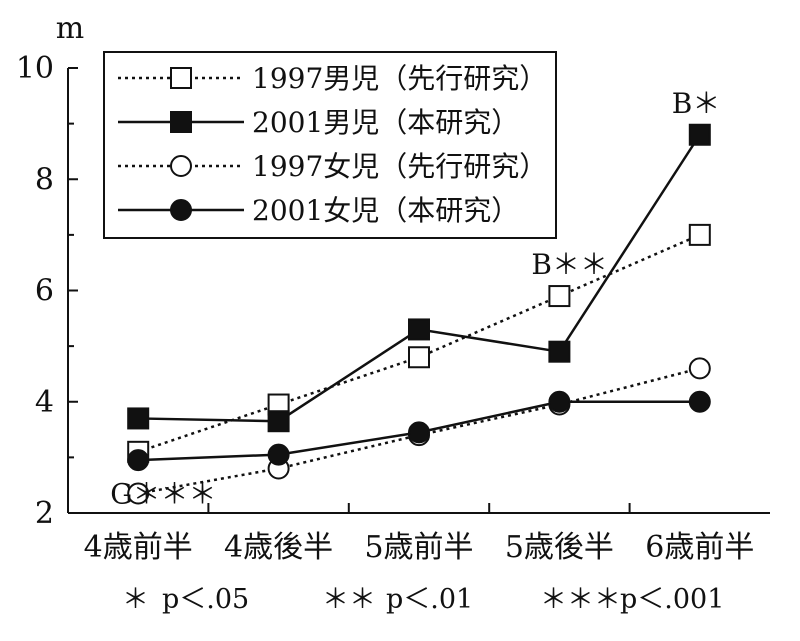 The width and height of the screenshot is (800, 641). What do you see at coordinates (44, 291) in the screenshot?
I see `y-tick-label: 6` at bounding box center [44, 291].